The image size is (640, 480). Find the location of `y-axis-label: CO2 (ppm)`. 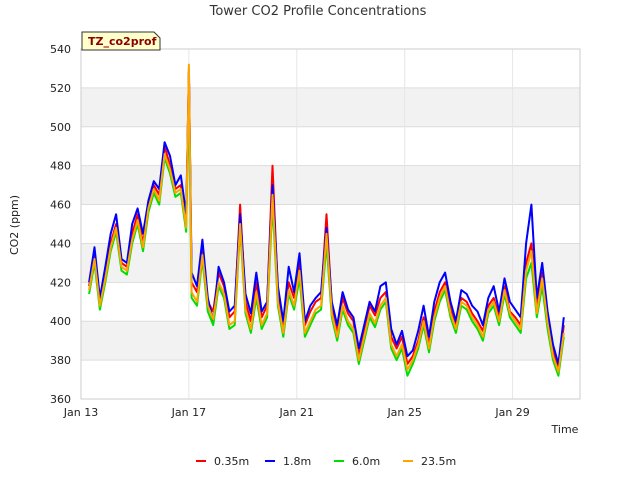

y-axis-label: CO2 (ppm) is located at coordinates (14, 225).